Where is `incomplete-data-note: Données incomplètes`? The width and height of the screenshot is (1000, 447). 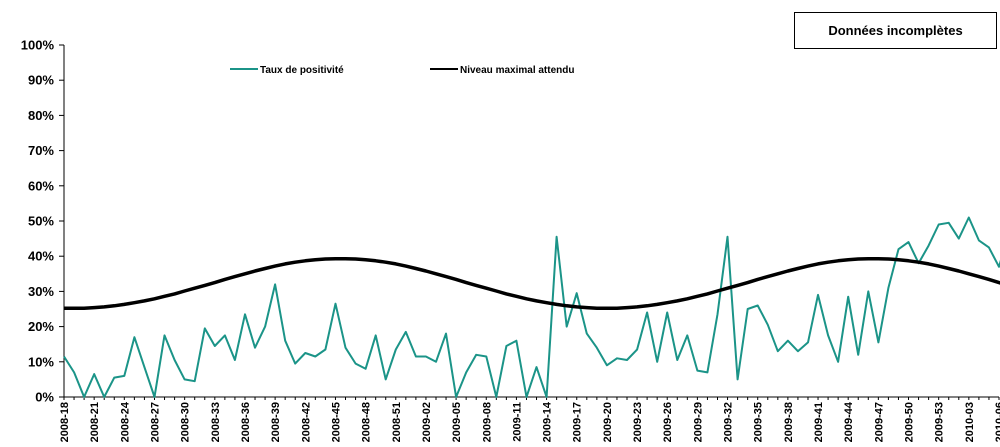
incomplete-data-note: Données incomplètes is located at coordinates (895, 30).